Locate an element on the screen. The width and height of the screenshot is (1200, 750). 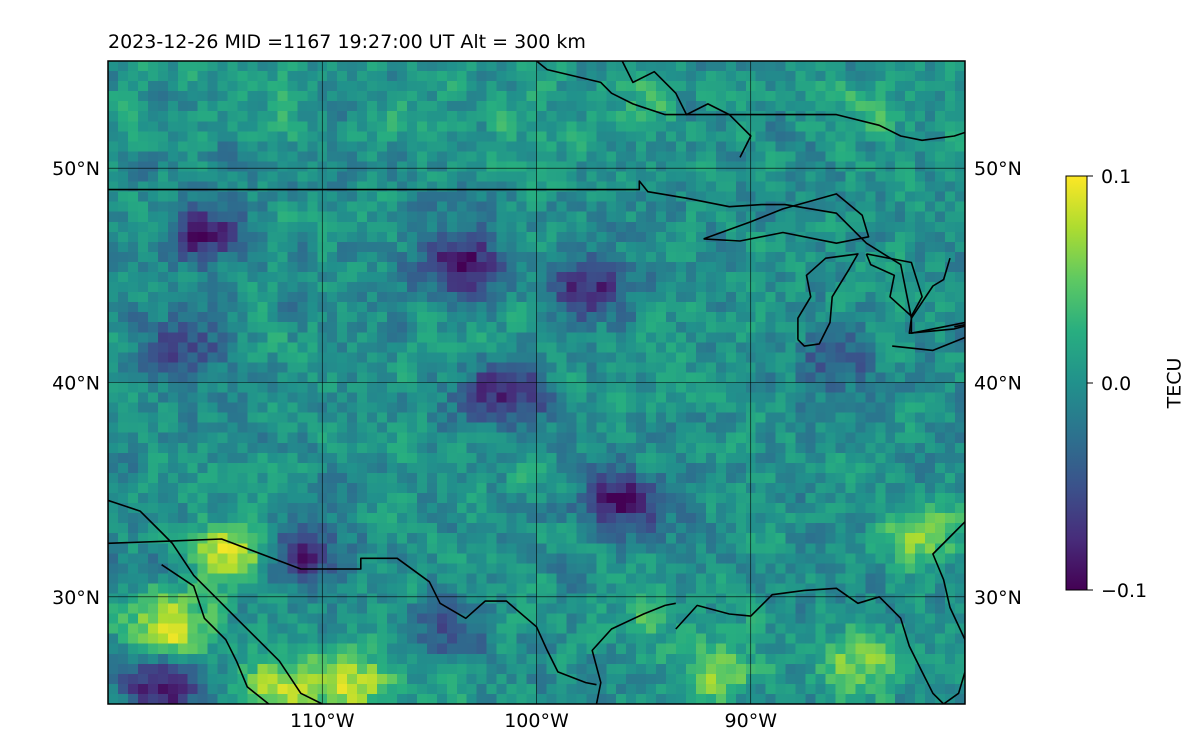
lat-tick-label-right: 50°N is located at coordinates (998, 169).